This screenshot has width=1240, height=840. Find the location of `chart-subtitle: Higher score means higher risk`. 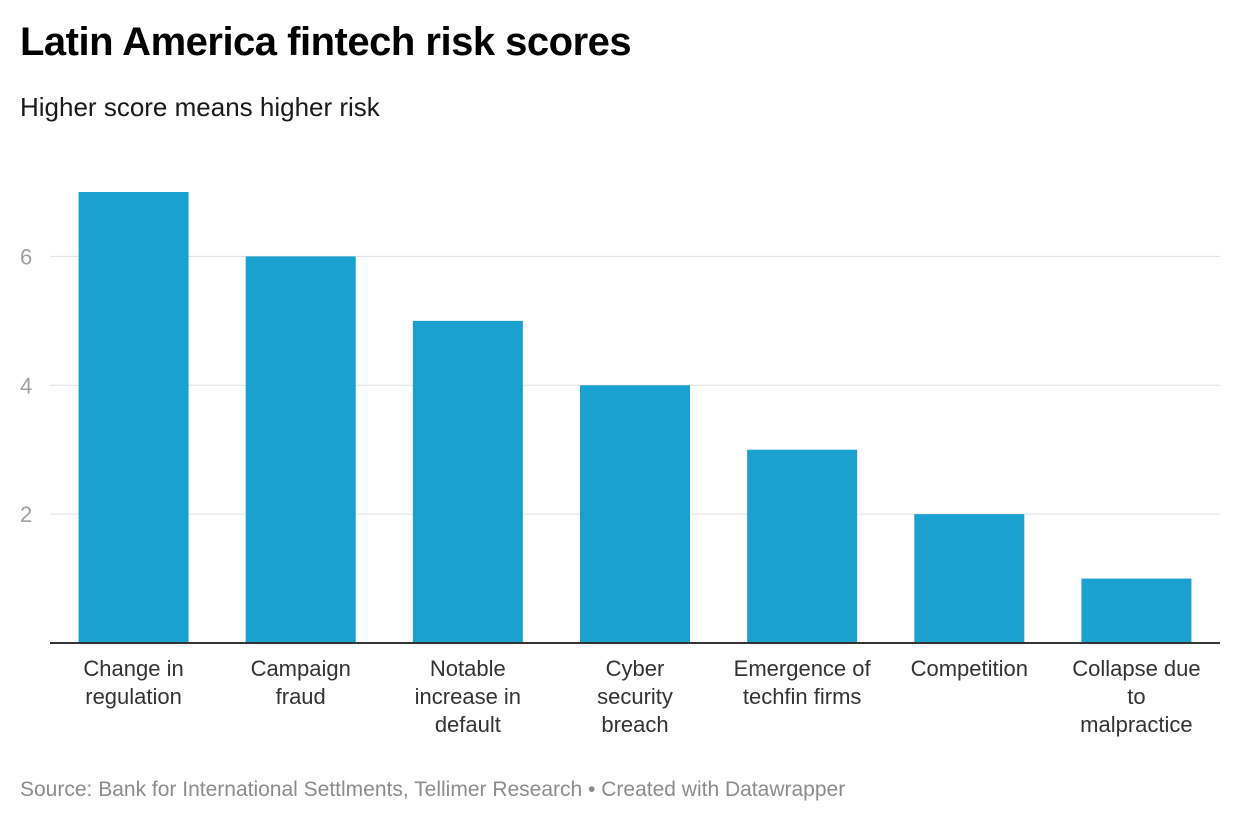

chart-subtitle: Higher score means higher risk is located at coordinates (200, 107).